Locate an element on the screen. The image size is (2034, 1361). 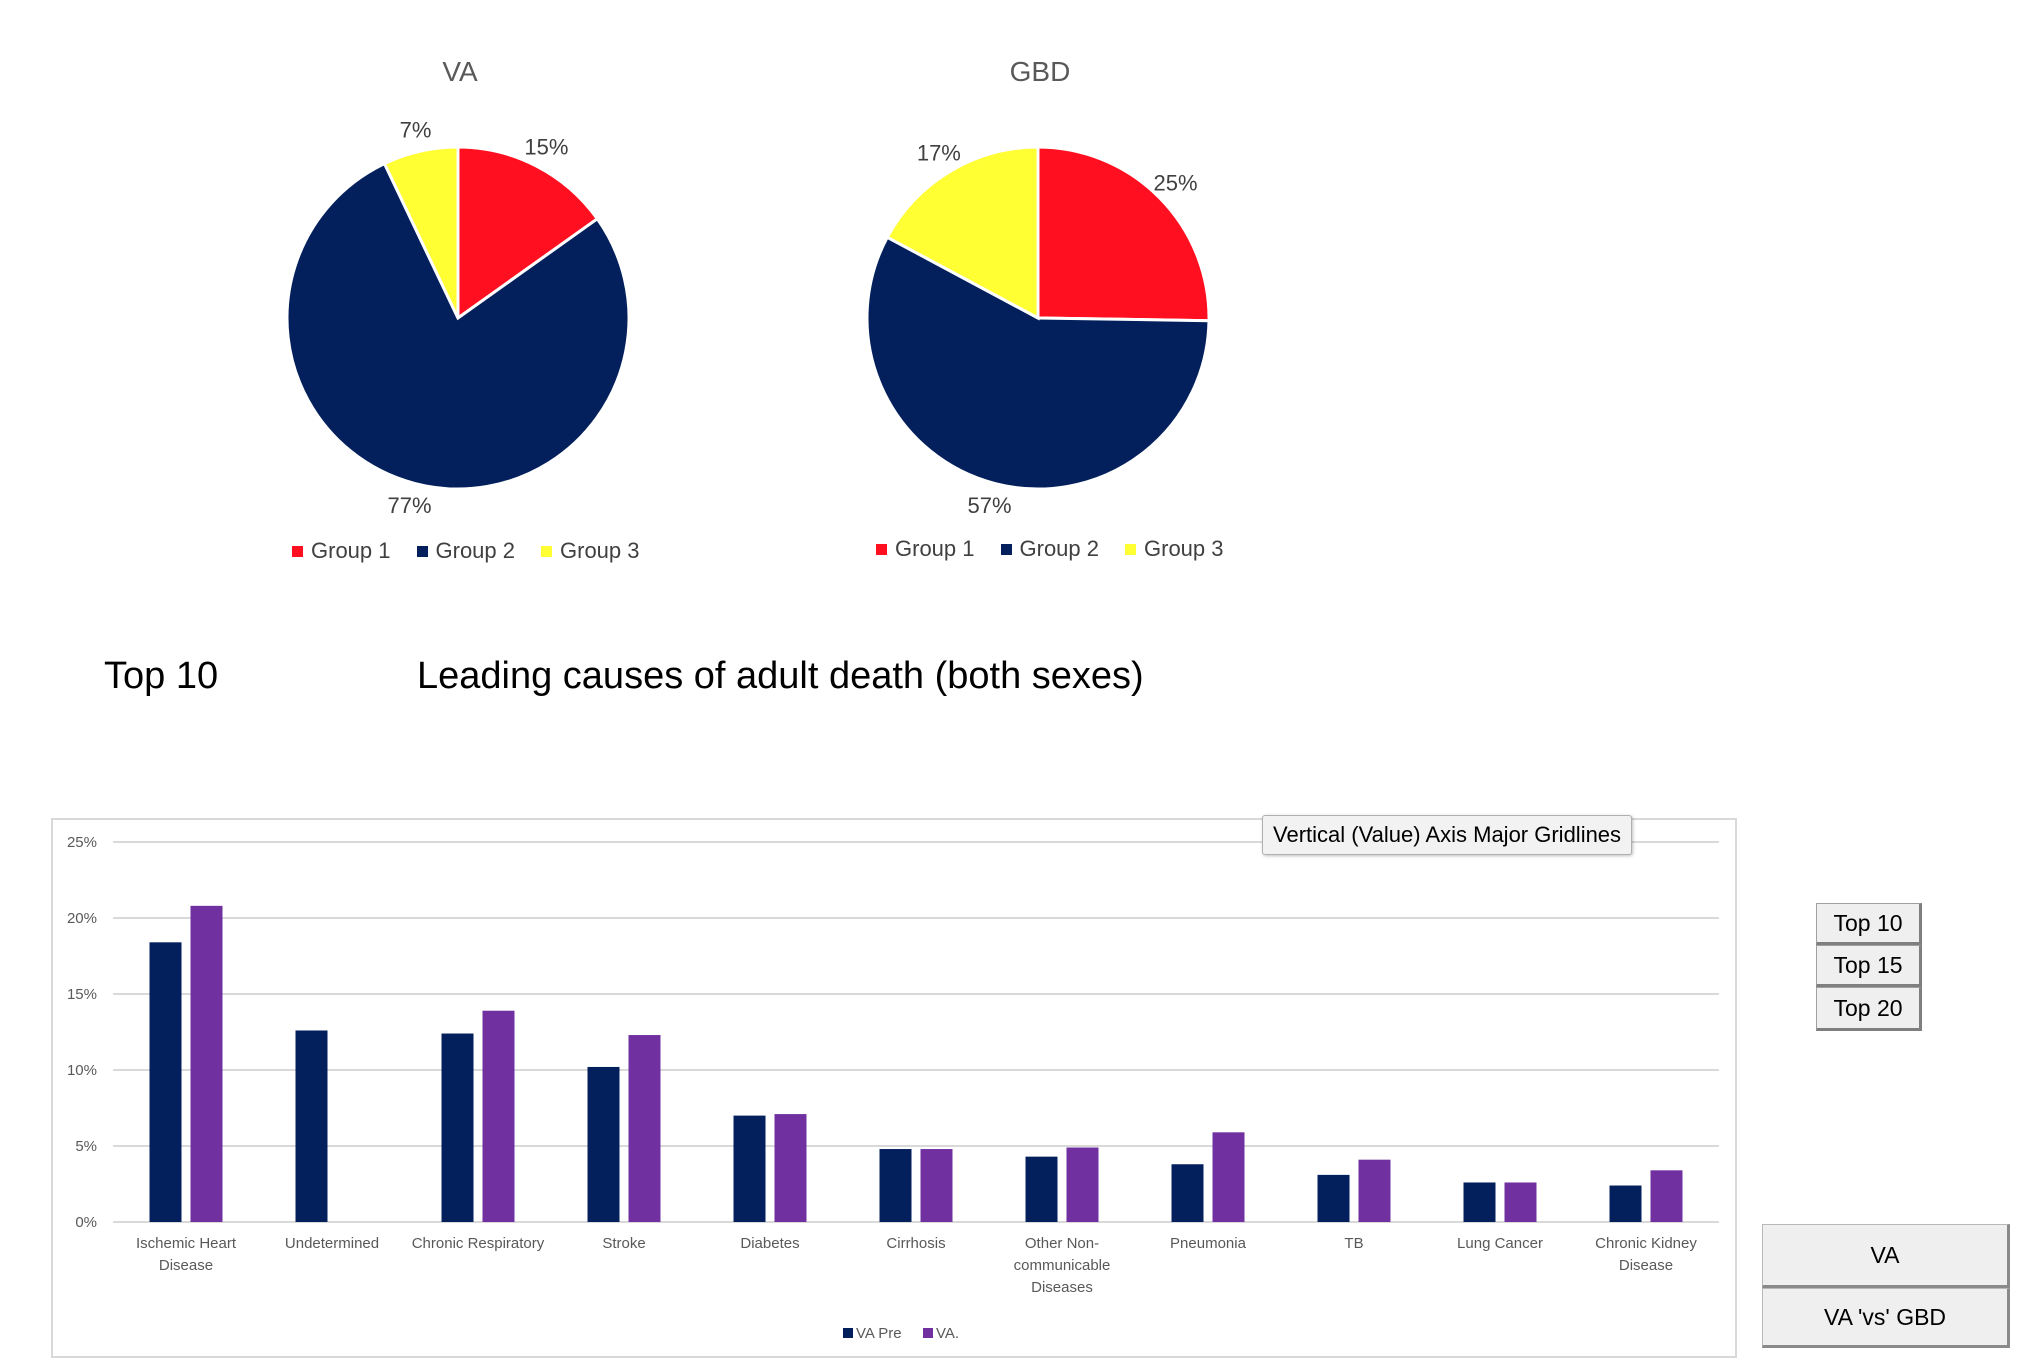
x-tick-label: Ischemic Heart is located at coordinates (186, 1243).